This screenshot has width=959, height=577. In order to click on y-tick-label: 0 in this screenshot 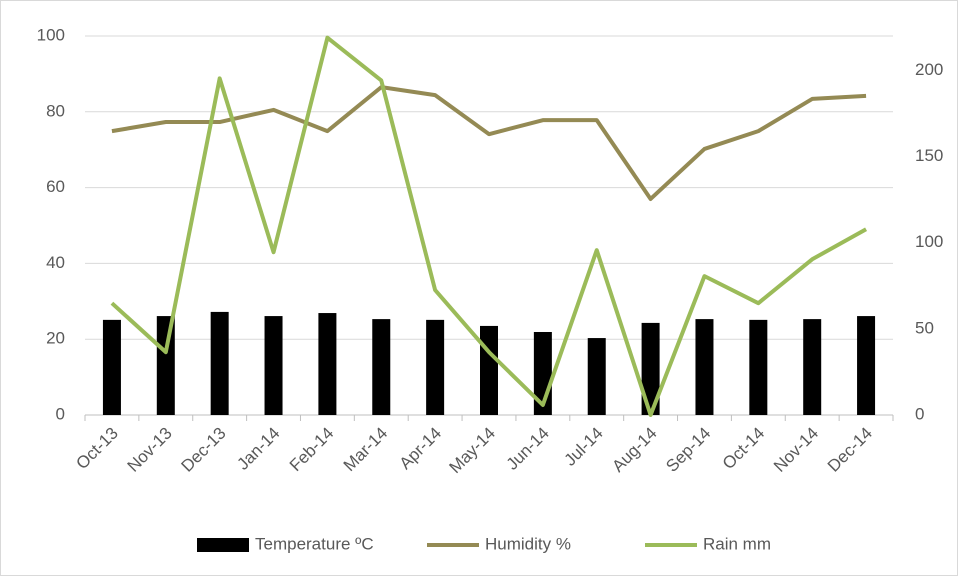, I will do `click(60, 413)`.